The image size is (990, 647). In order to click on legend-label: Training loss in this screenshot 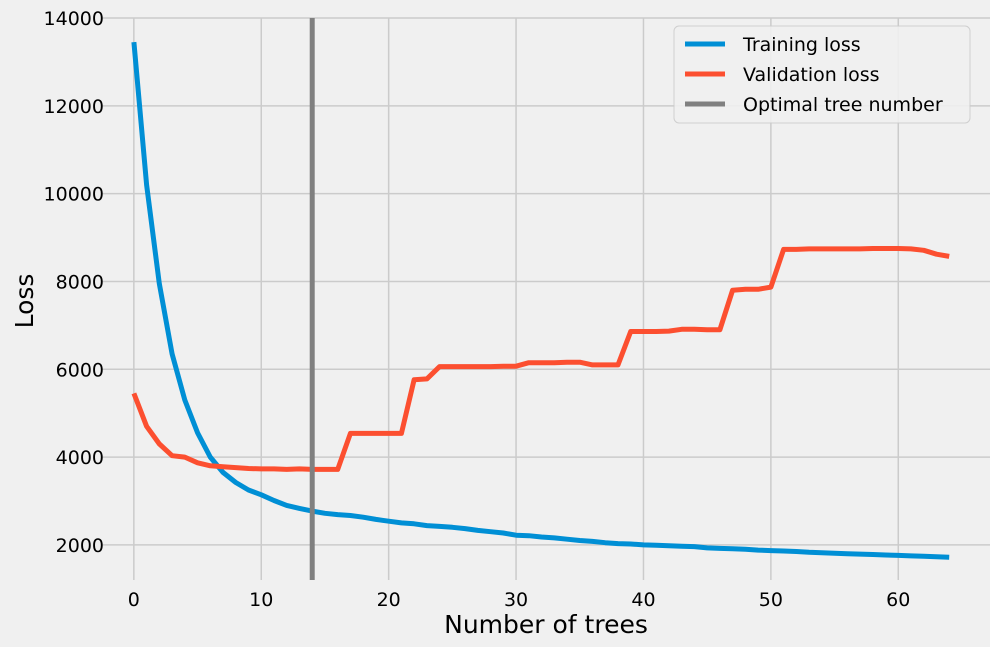, I will do `click(801, 45)`.